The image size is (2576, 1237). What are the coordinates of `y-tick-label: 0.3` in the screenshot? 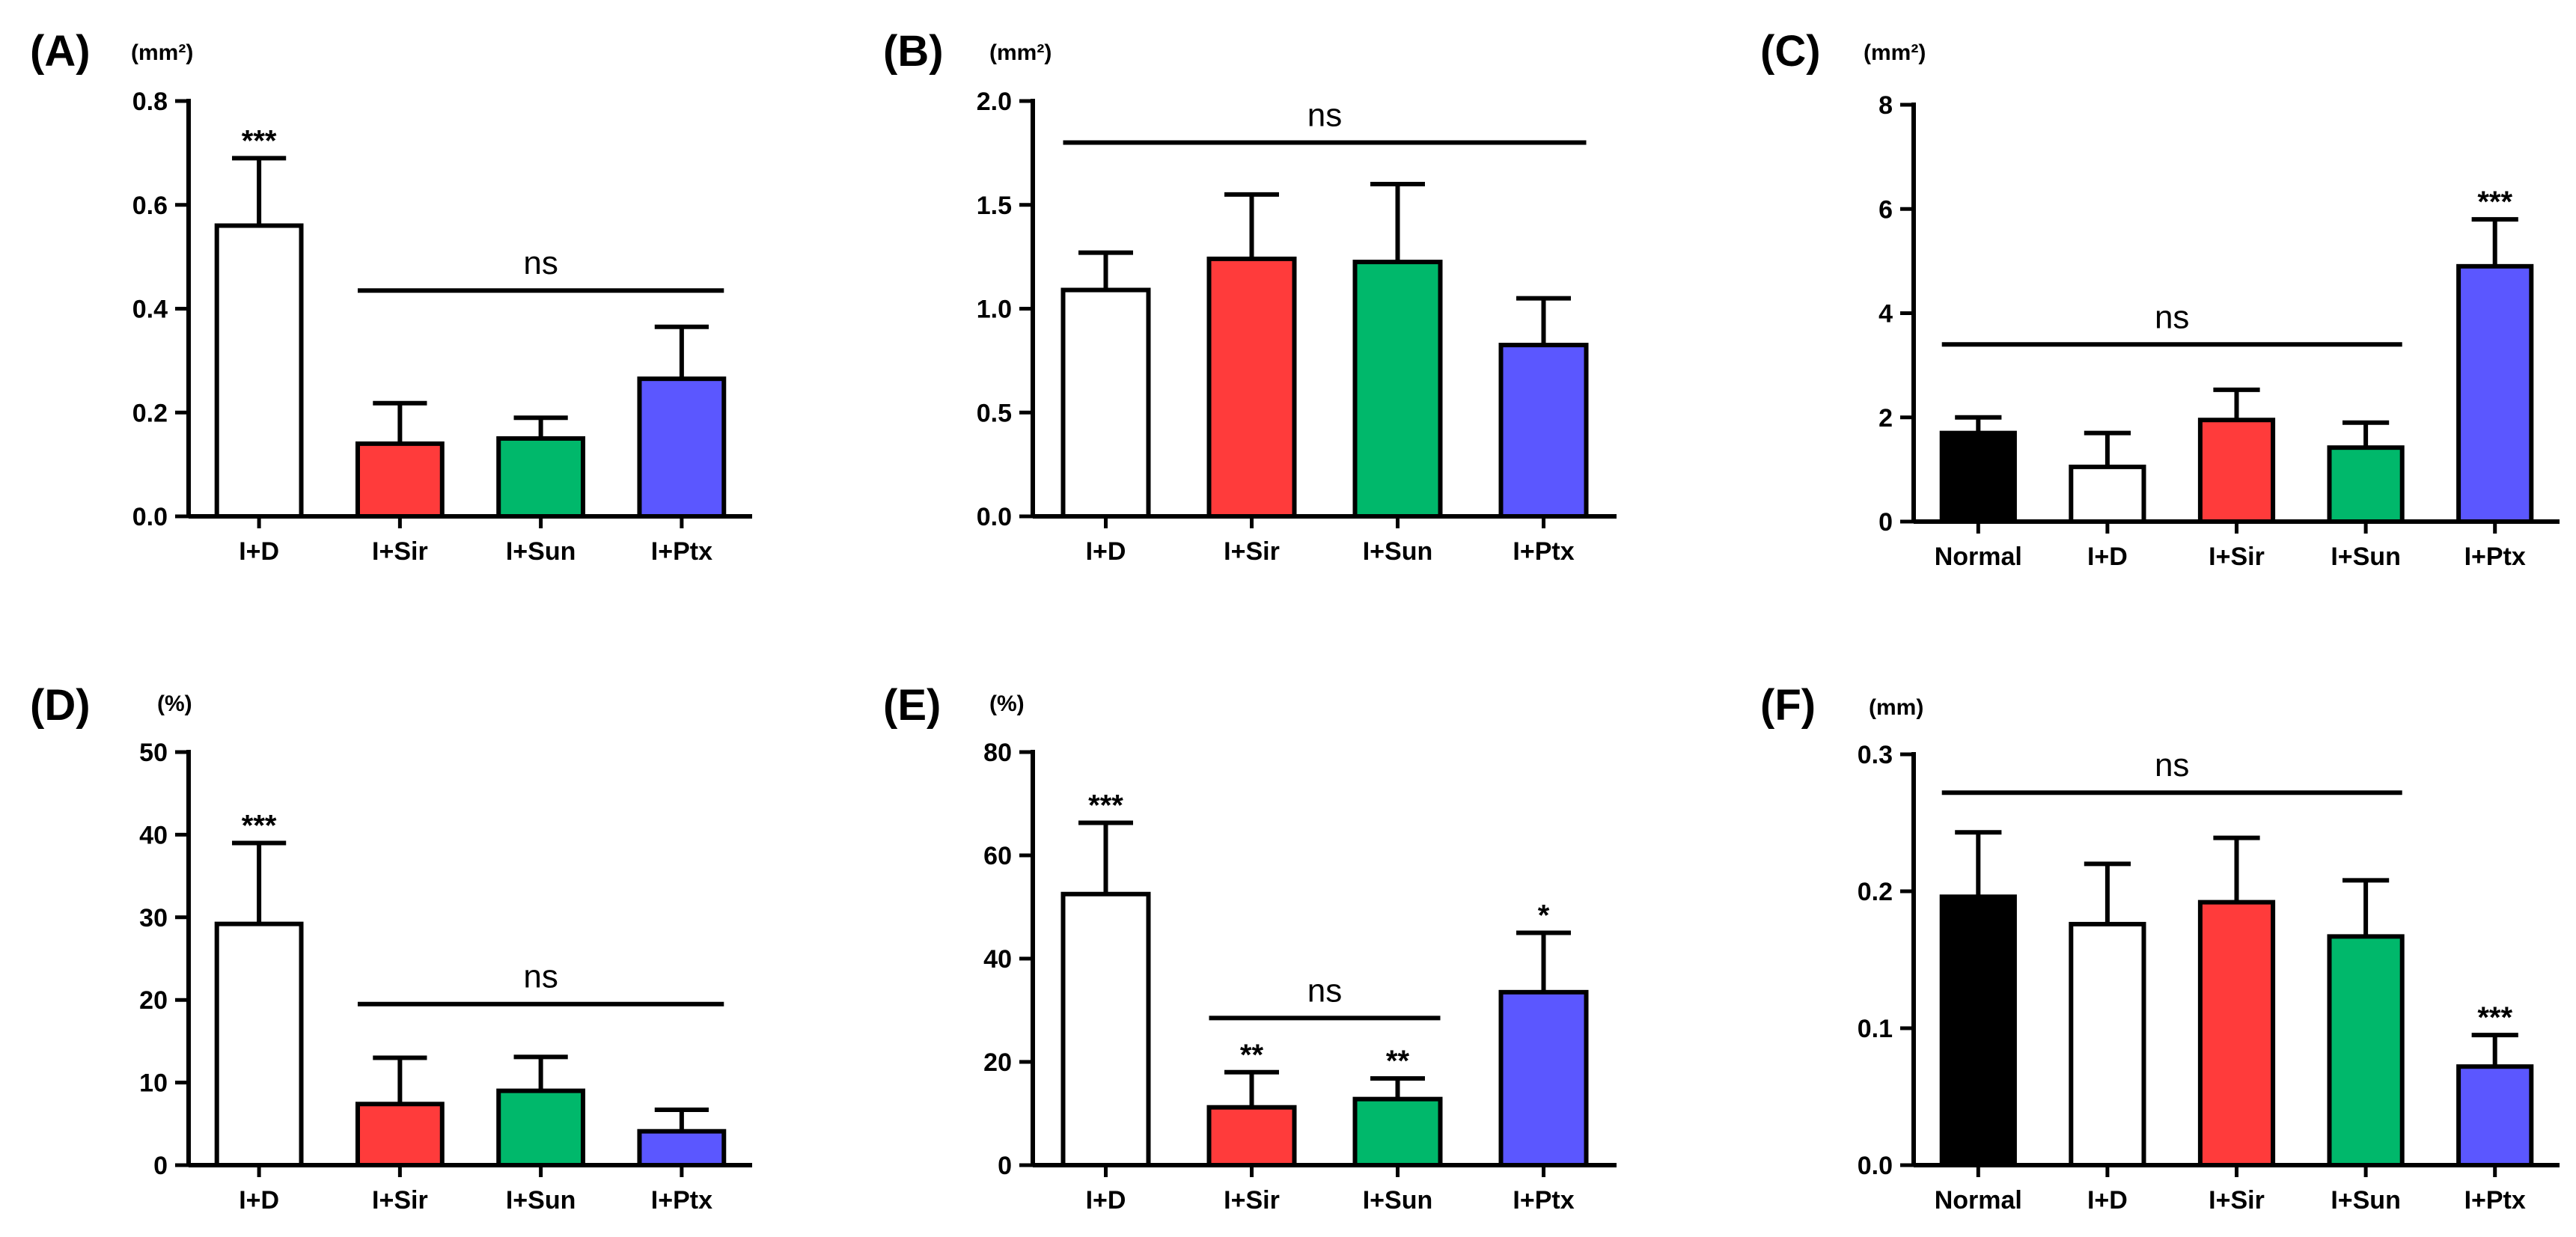 It's located at (1875, 755).